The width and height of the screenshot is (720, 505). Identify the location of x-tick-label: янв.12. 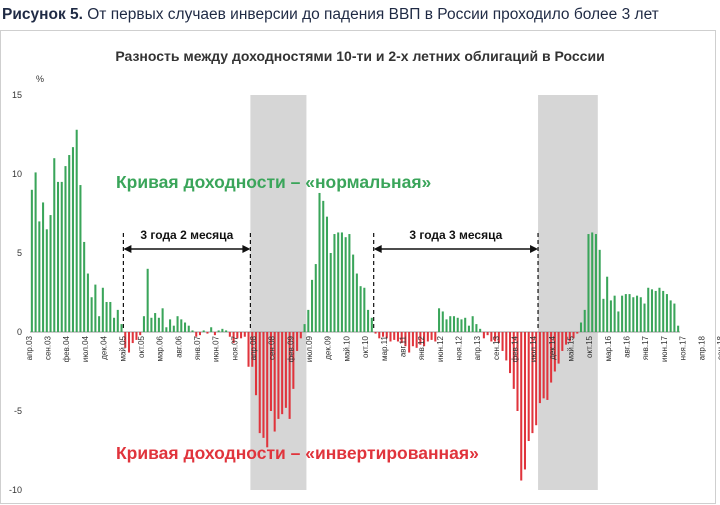
(421, 347).